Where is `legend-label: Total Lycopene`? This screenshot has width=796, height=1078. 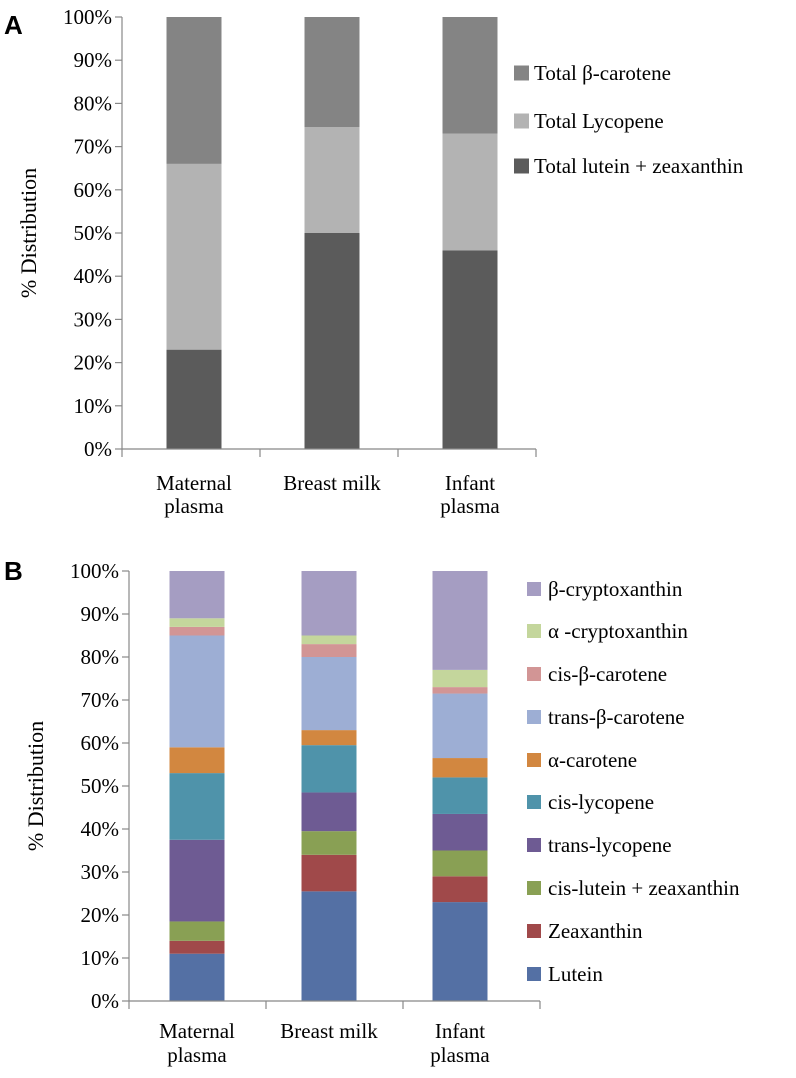
legend-label: Total Lycopene is located at coordinates (599, 121).